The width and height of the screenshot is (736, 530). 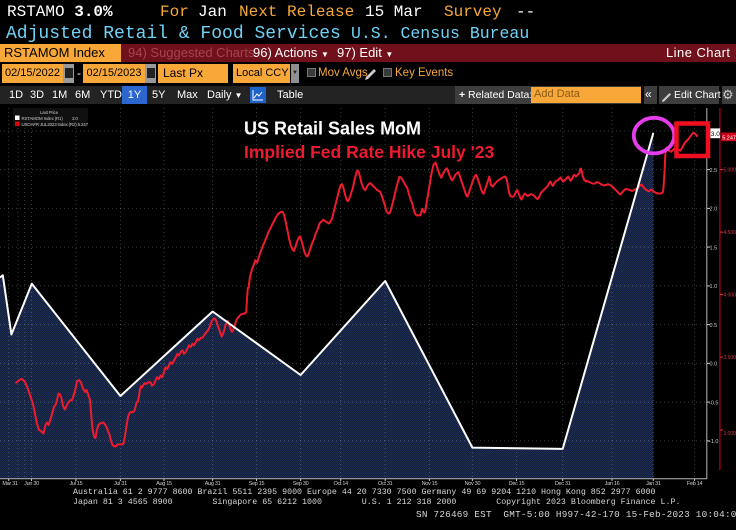 I want to click on svg-text: Oct 14, so click(x=340, y=484).